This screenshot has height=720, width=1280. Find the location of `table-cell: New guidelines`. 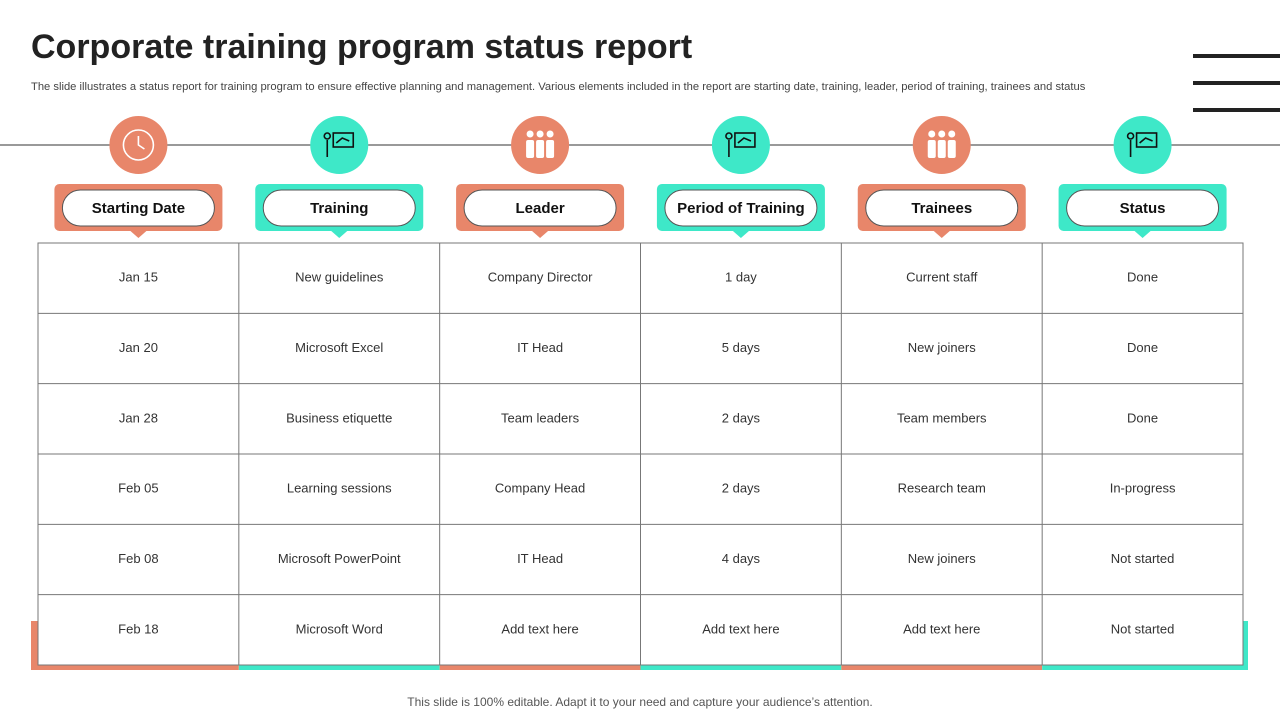

table-cell: New guidelines is located at coordinates (339, 277).